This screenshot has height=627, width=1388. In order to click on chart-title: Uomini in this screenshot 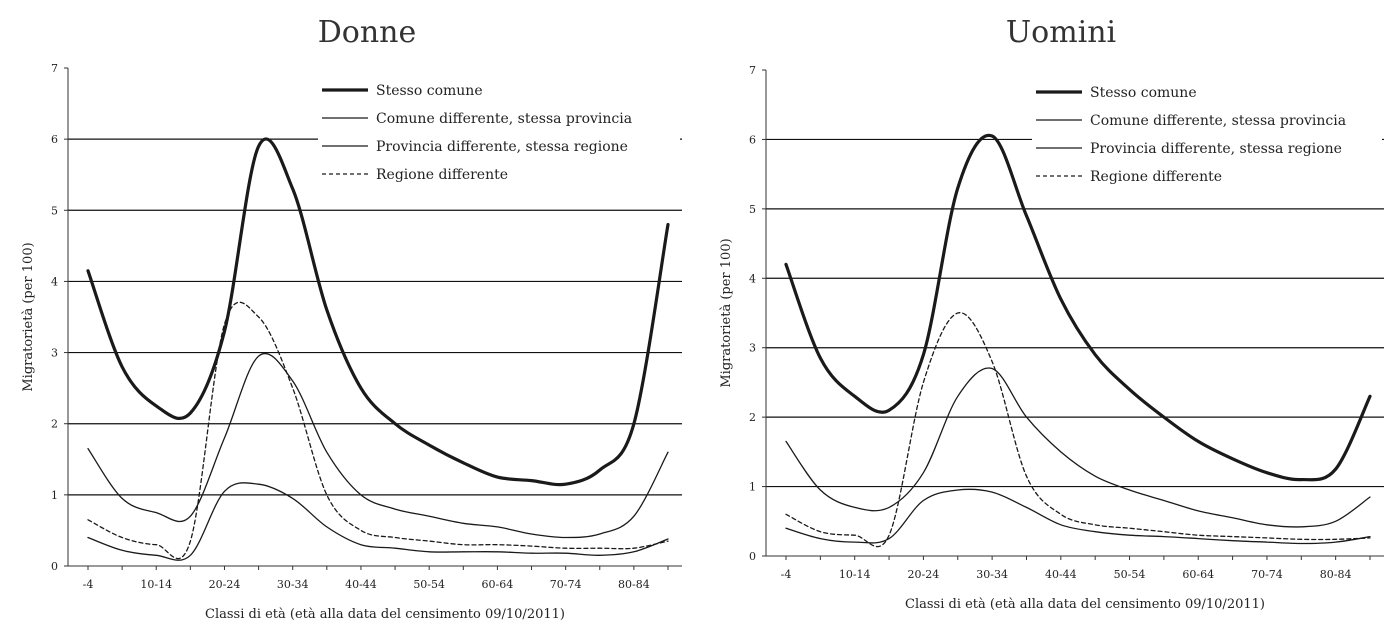, I will do `click(1061, 32)`.